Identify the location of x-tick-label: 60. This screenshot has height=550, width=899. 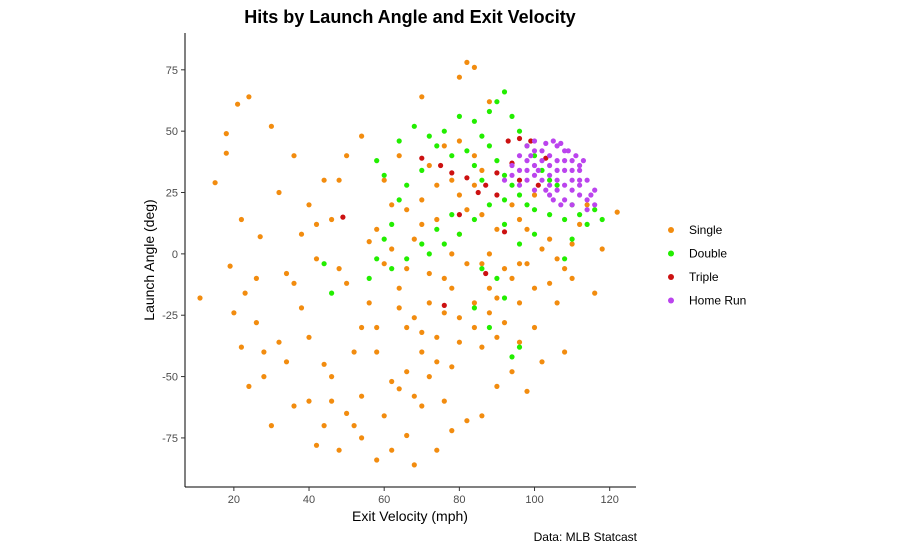
(384, 500).